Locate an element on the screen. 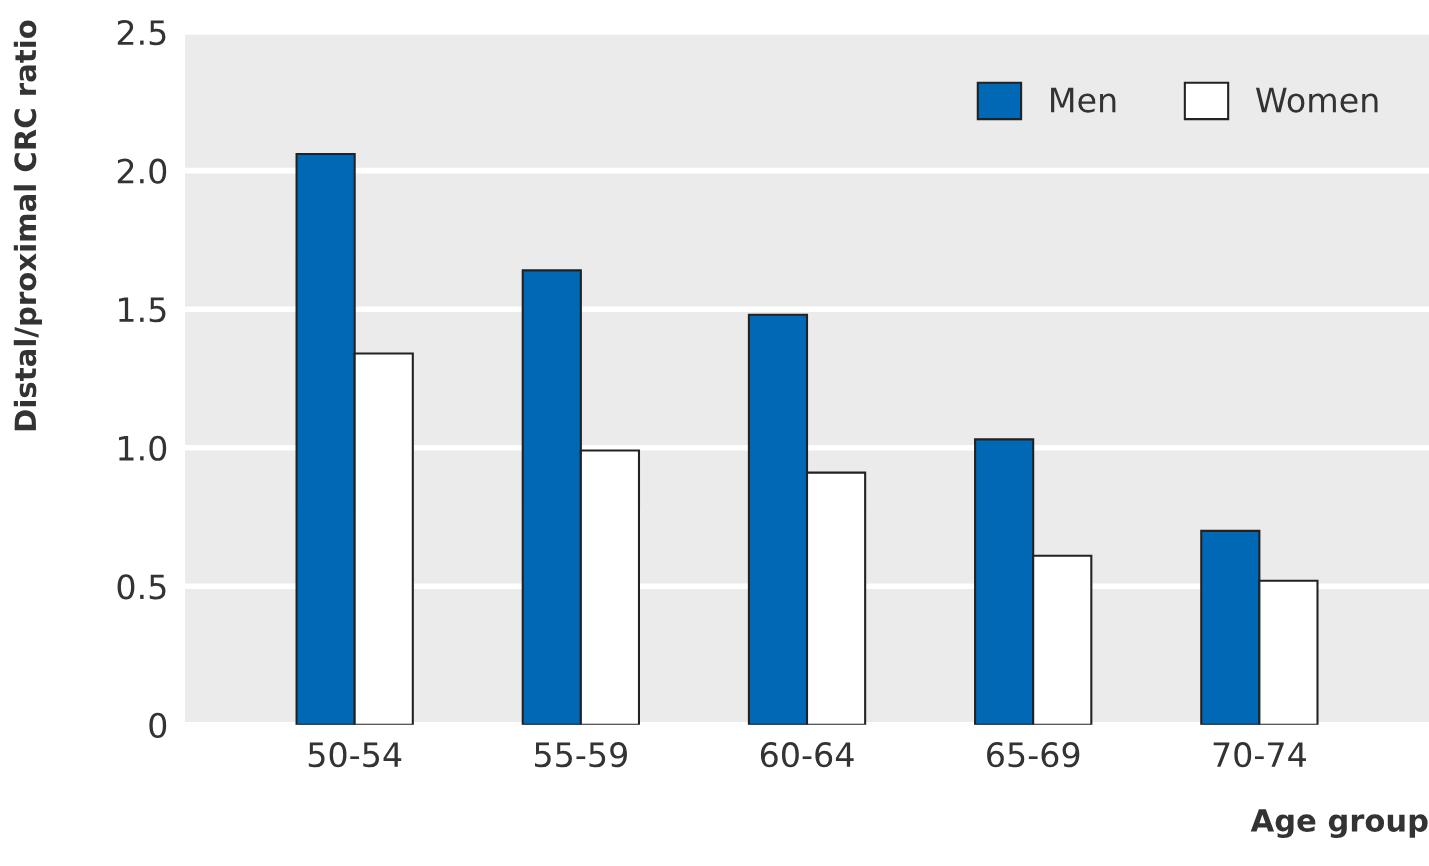  x-tick-label: 60-64 is located at coordinates (807, 755).